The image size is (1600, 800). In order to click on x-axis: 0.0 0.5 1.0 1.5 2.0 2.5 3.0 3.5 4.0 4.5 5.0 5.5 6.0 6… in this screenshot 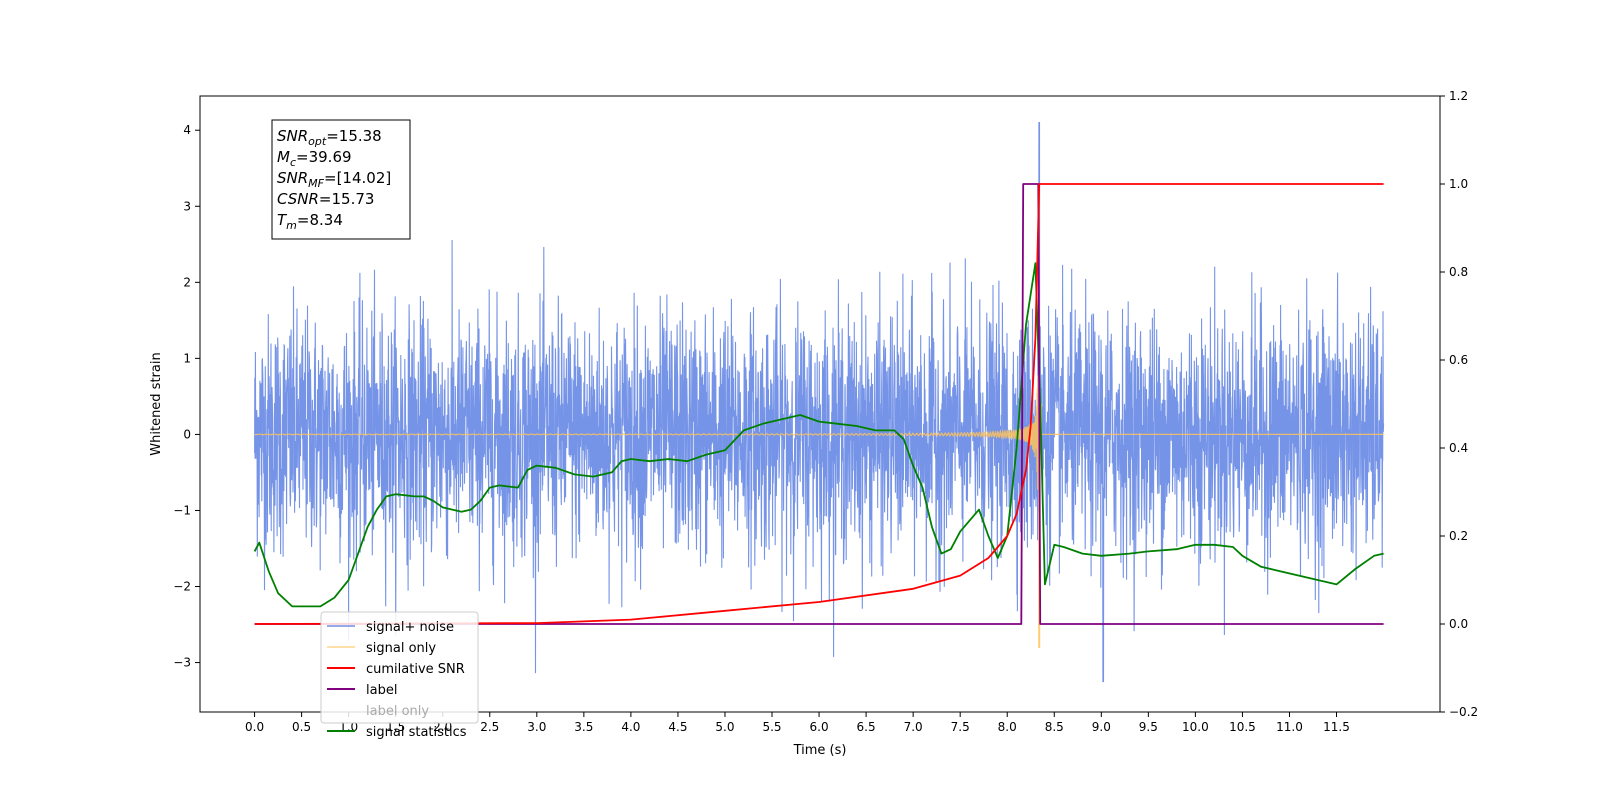, I will do `click(797, 723)`.